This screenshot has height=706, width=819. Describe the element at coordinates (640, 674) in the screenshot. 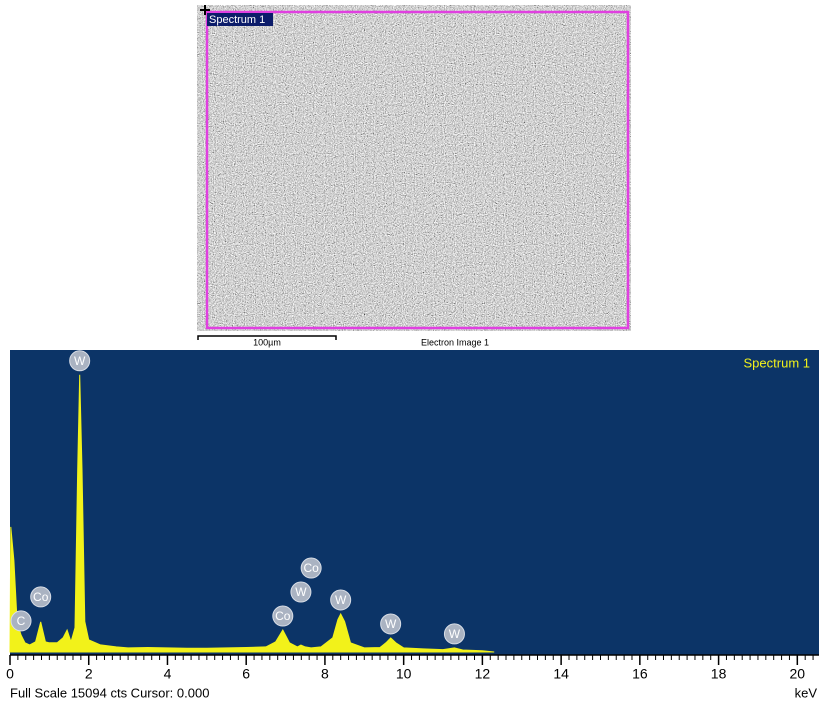

I see `x-tick-label: 16` at that location.